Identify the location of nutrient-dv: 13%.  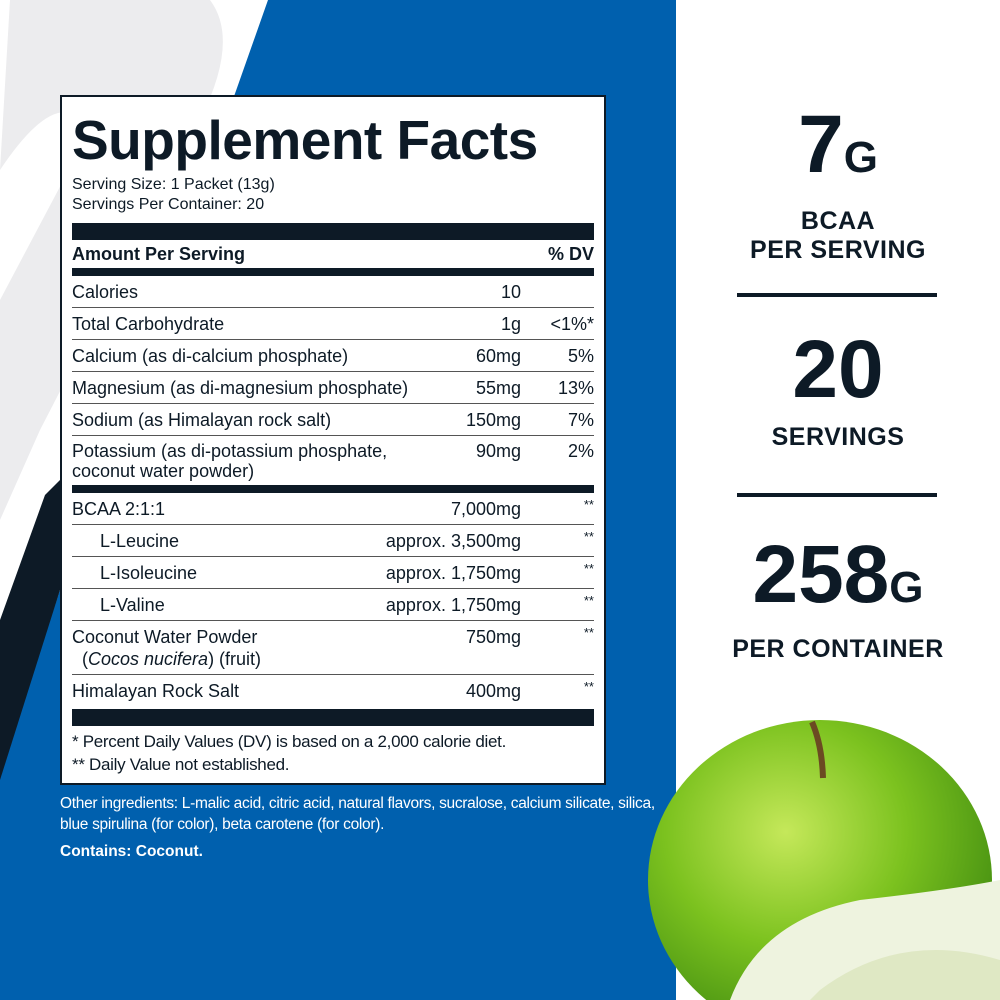
(575, 388).